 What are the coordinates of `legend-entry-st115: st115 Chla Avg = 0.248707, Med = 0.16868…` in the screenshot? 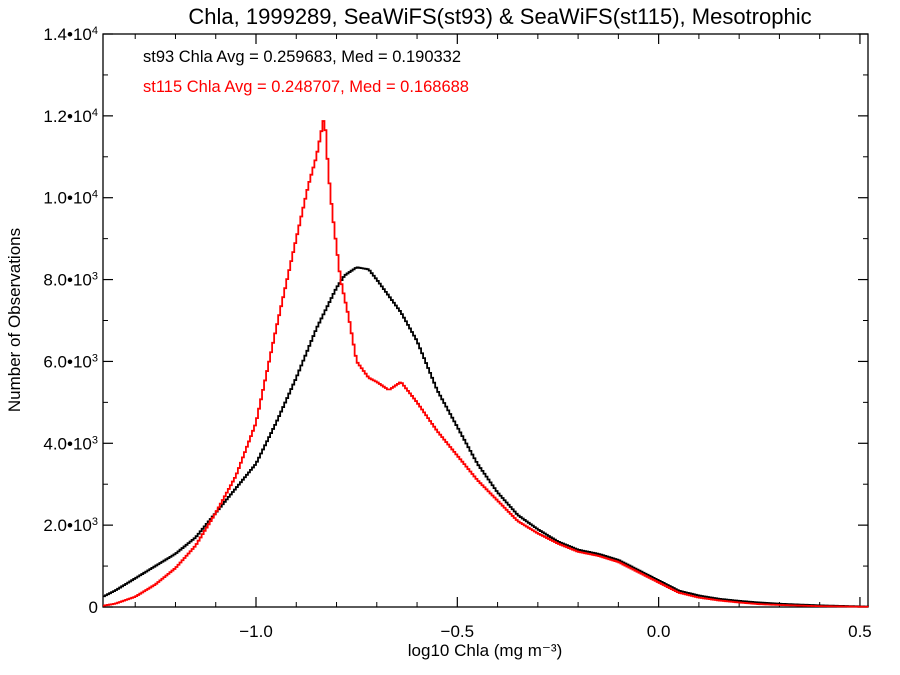 It's located at (306, 87).